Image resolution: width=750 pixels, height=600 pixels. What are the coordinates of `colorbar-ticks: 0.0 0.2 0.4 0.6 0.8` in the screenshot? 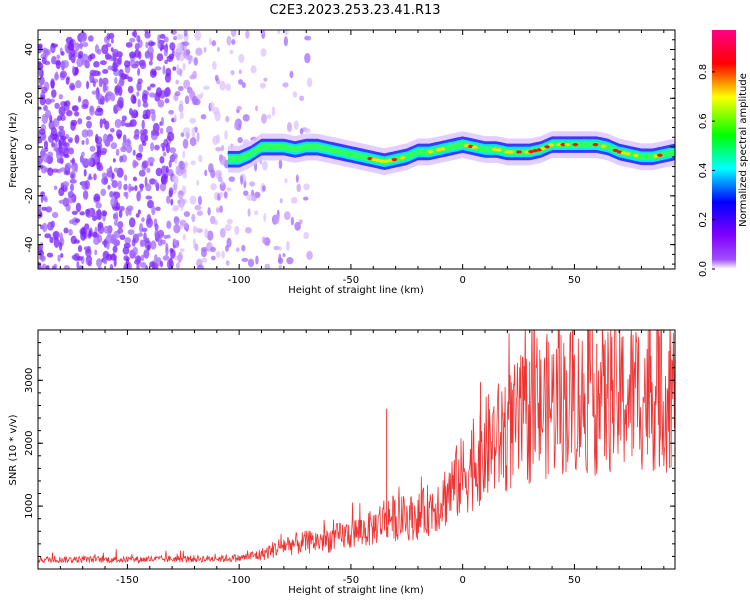 It's located at (706, 170).